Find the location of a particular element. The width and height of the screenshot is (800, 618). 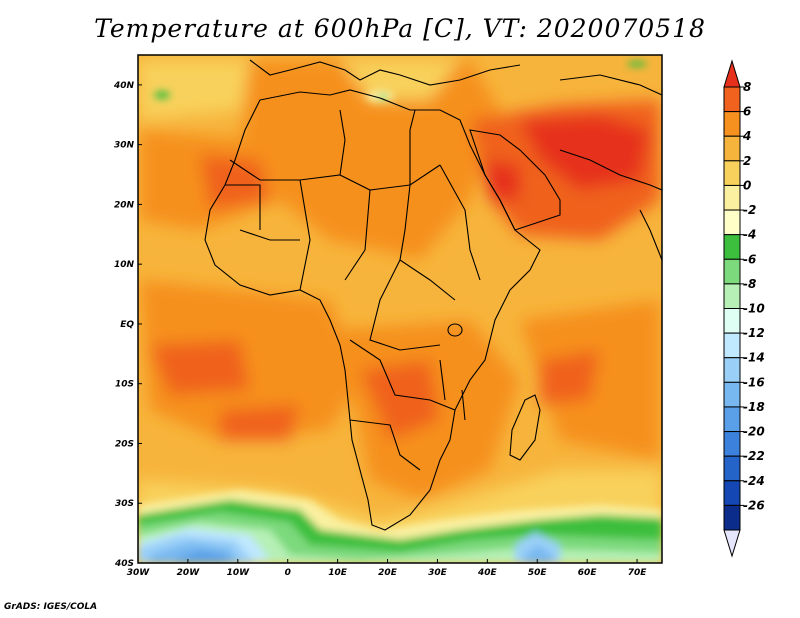

colorbar-label: 0 is located at coordinates (747, 185).